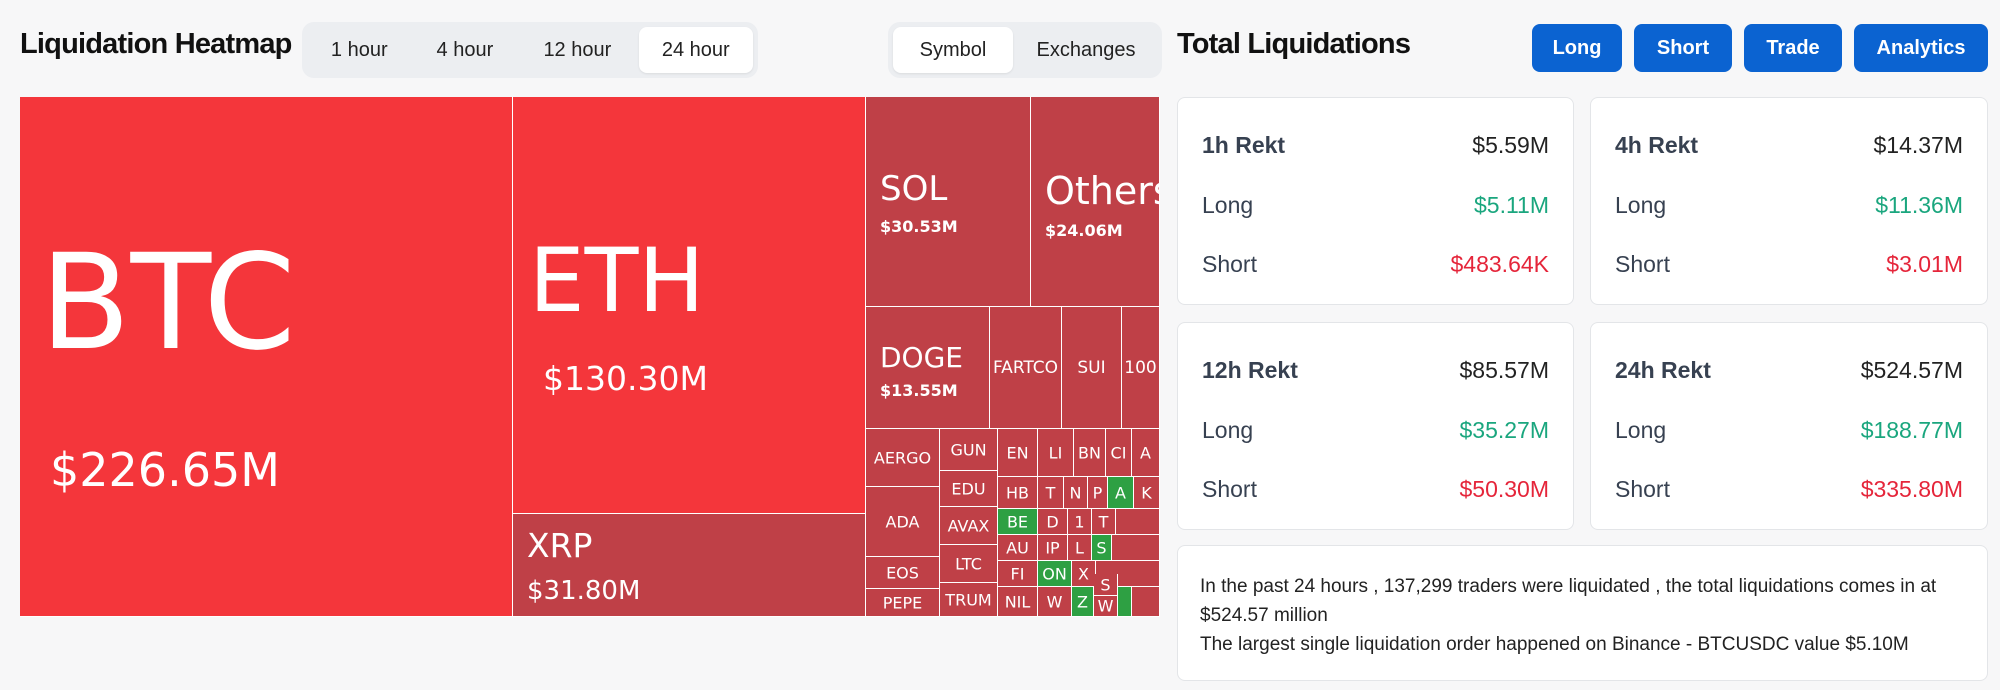  What do you see at coordinates (1092, 368) in the screenshot?
I see `treemap-cell-sui: SUI` at bounding box center [1092, 368].